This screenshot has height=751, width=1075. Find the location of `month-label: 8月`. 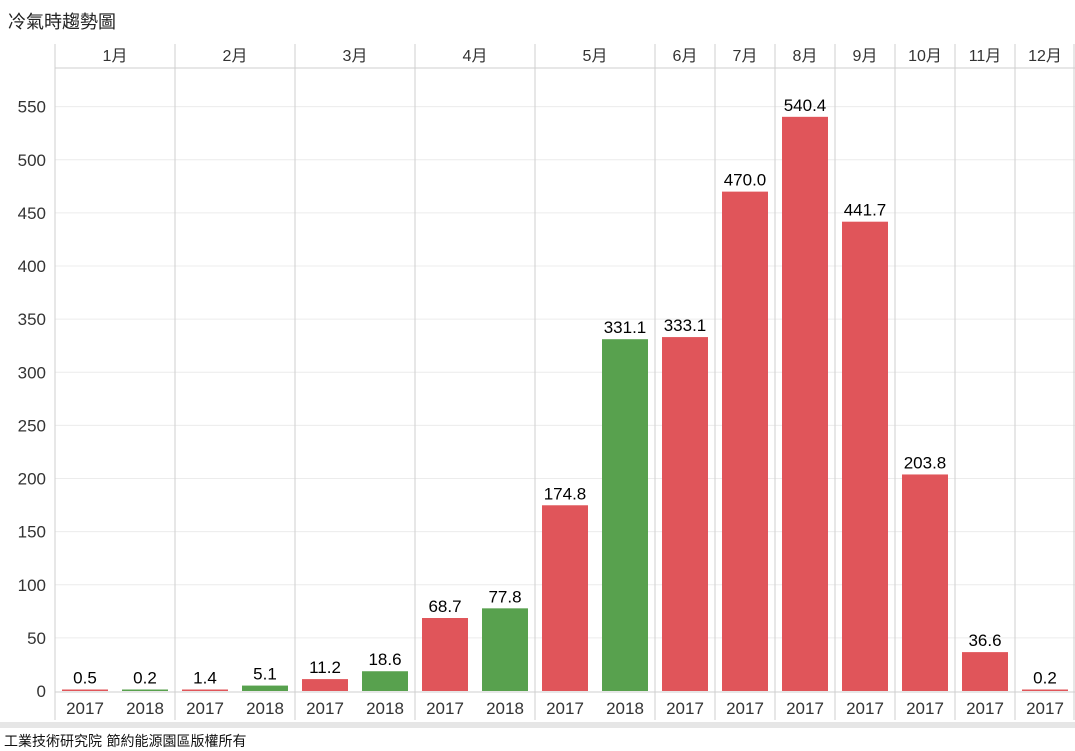

month-label: 8月 is located at coordinates (805, 56).